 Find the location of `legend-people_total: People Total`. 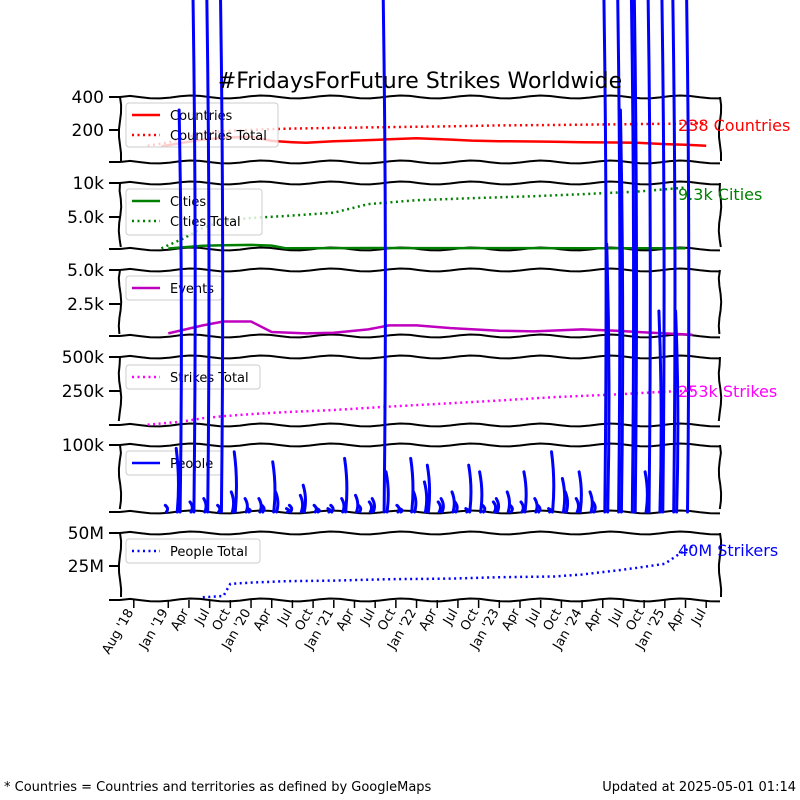

legend-people_total: People Total is located at coordinates (193, 551).